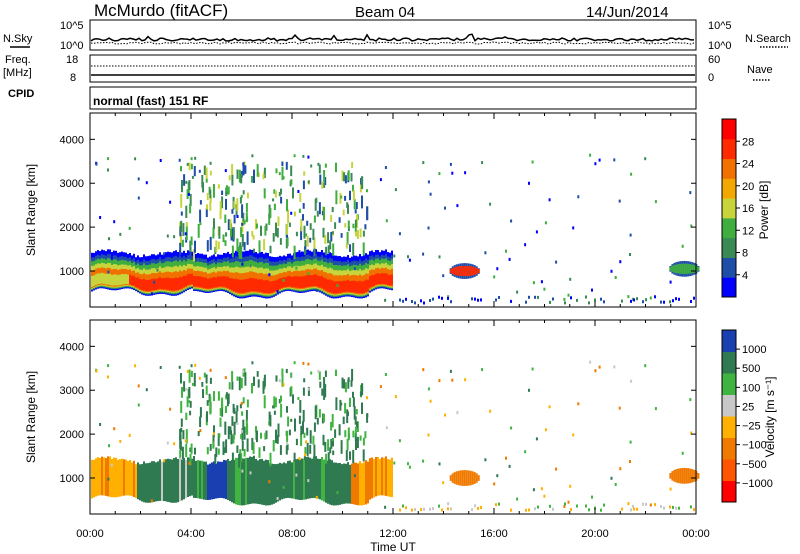  Describe the element at coordinates (393, 534) in the screenshot. I see `x-axis-tick-labels: 00:00 04:00 08:00 12:00 16:00 20:00 00:00` at that location.